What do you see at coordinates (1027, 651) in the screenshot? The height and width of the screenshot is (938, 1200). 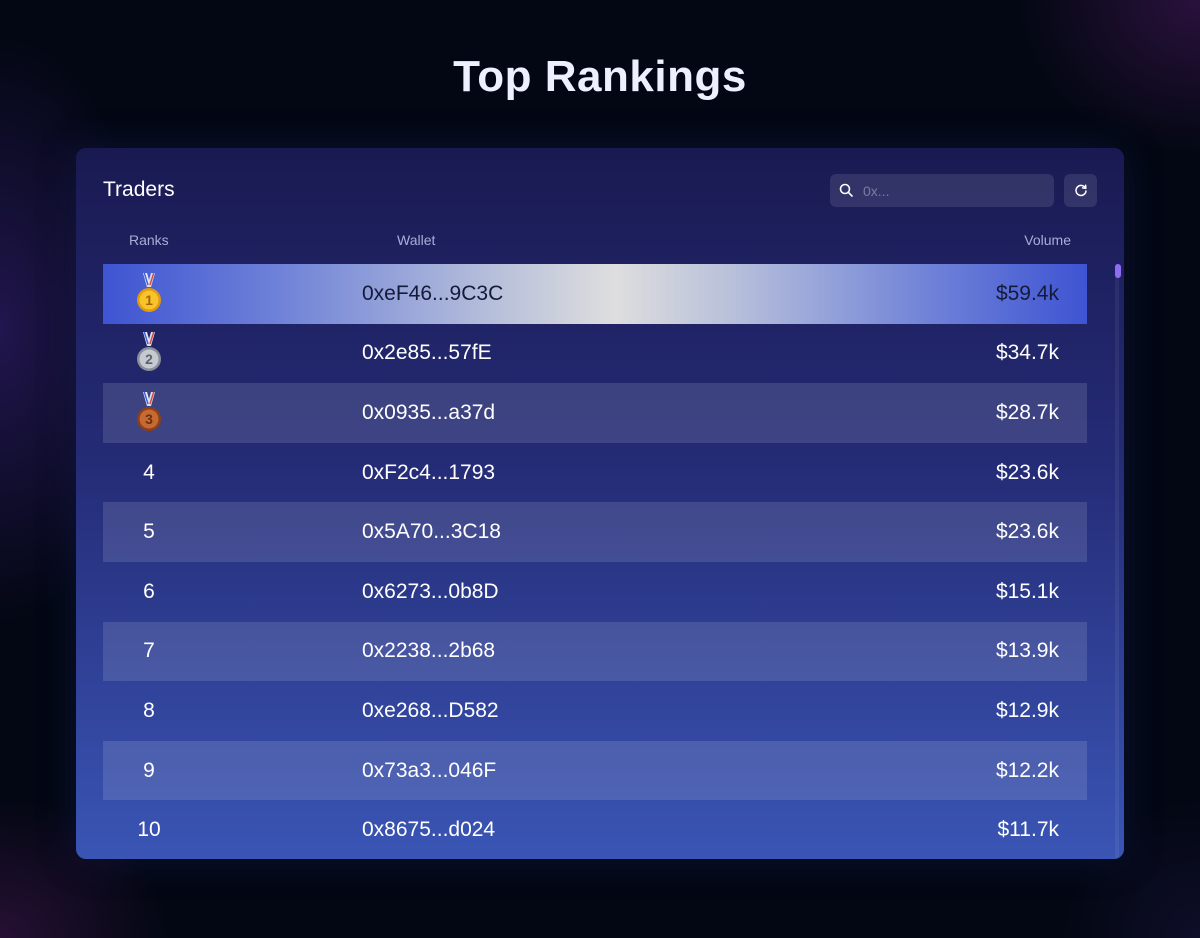 I see `volume-value: $13.9k` at bounding box center [1027, 651].